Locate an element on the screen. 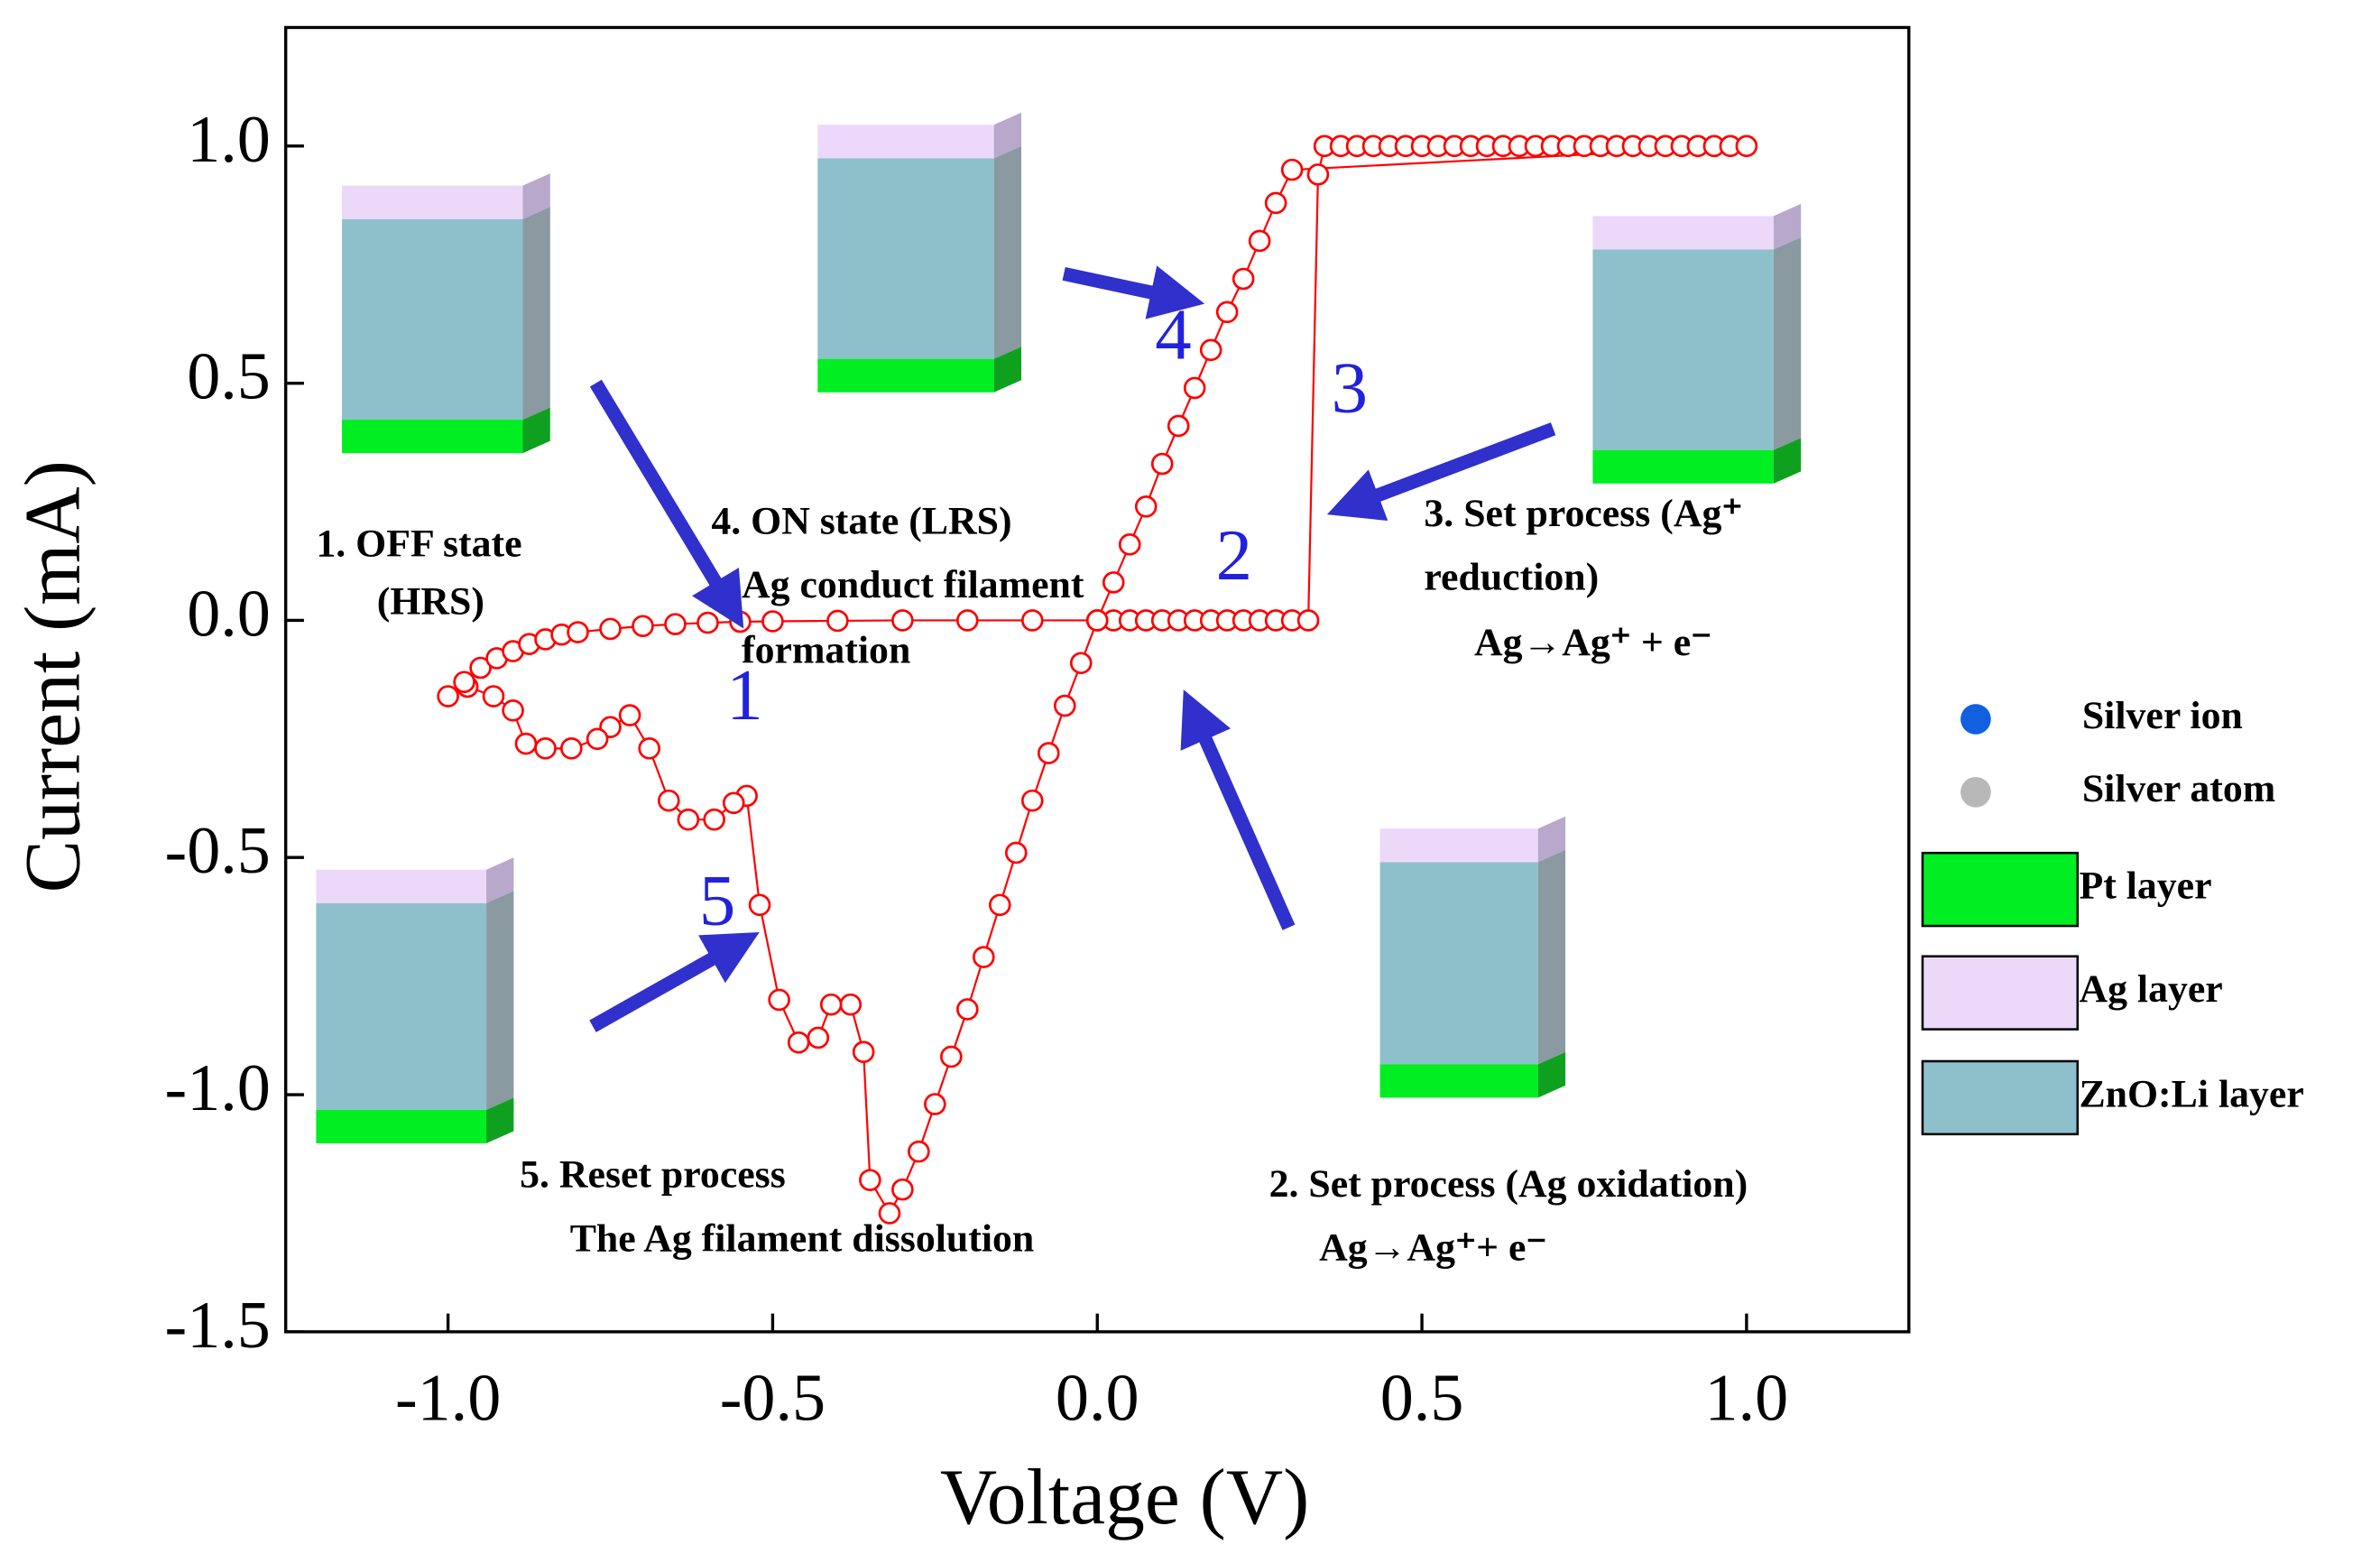 This screenshot has width=2380, height=1563. y-tick-label: 1.0 is located at coordinates (229, 140).